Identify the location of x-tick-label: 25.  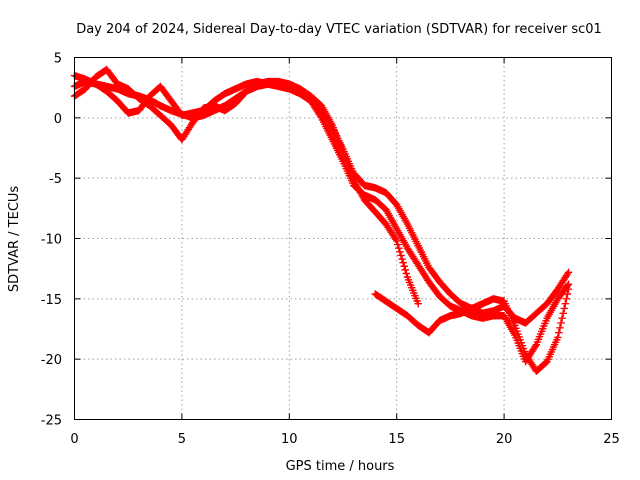
(611, 439).